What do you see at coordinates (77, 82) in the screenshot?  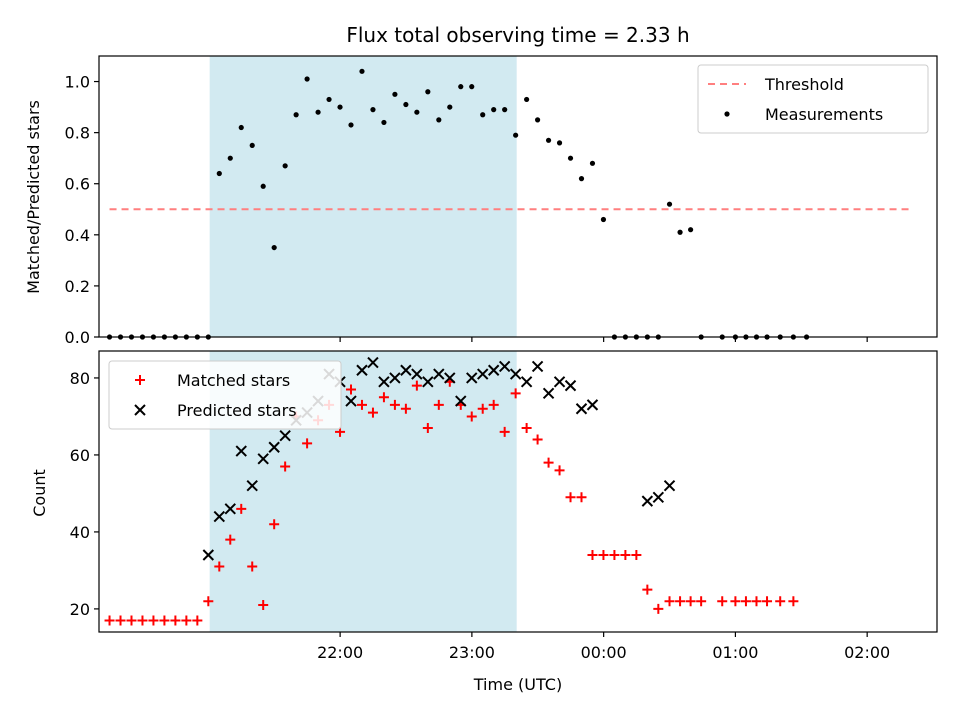 I see `y-tick-label: 1.0` at bounding box center [77, 82].